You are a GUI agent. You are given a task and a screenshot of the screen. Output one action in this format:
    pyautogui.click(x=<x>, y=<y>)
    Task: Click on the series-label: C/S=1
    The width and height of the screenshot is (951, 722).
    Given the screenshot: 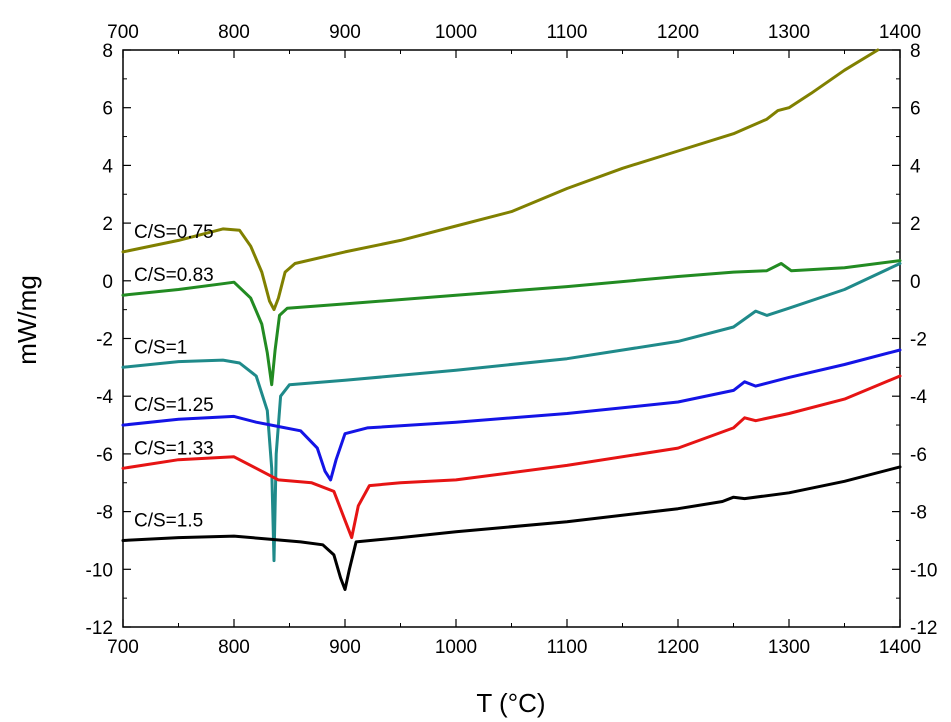 What is the action you would take?
    pyautogui.click(x=160, y=347)
    